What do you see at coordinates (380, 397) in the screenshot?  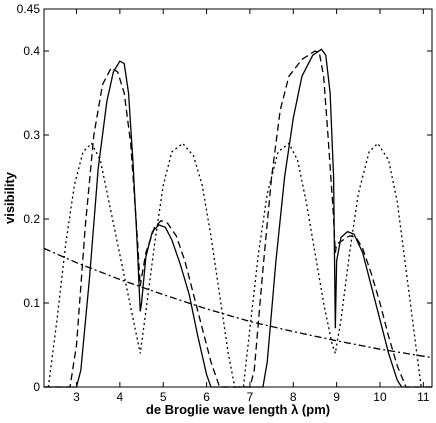 I see `x-tick-label: 10` at bounding box center [380, 397].